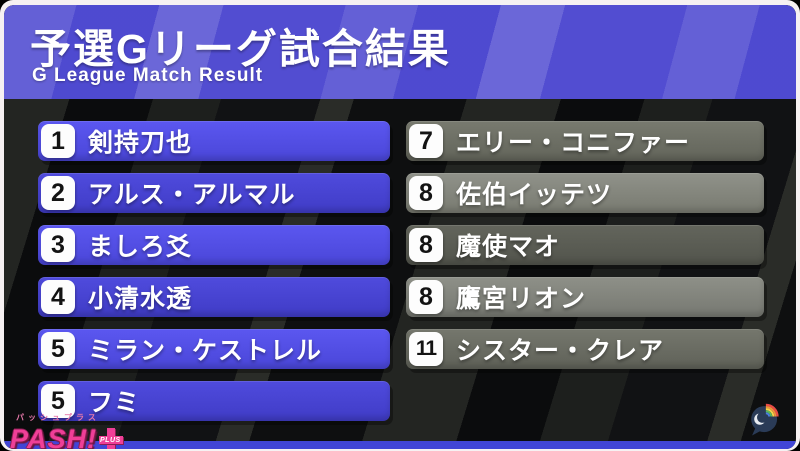 This screenshot has height=451, width=800. I want to click on ranking-row: 7 エリー・コニファー, so click(585, 141).